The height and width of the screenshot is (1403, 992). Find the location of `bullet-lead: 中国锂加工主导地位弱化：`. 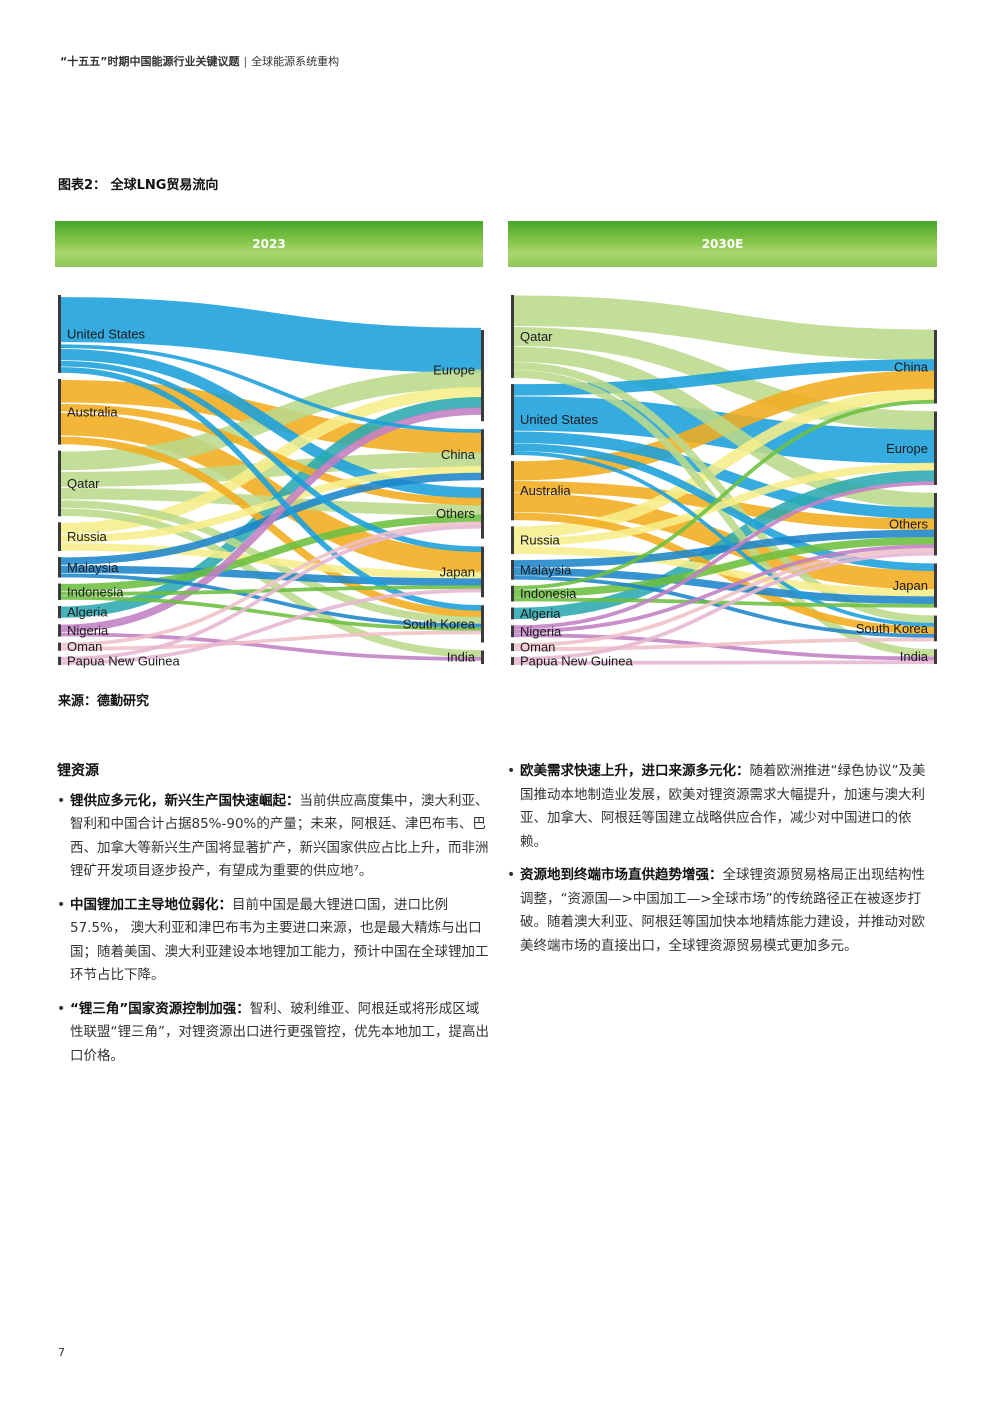

bullet-lead: 中国锂加工主导地位弱化： is located at coordinates (151, 904).